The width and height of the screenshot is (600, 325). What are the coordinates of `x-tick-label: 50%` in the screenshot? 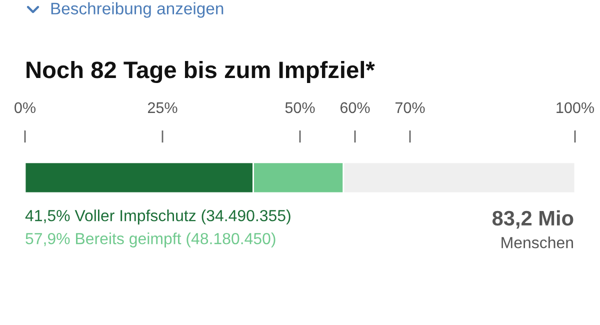 It's located at (300, 108).